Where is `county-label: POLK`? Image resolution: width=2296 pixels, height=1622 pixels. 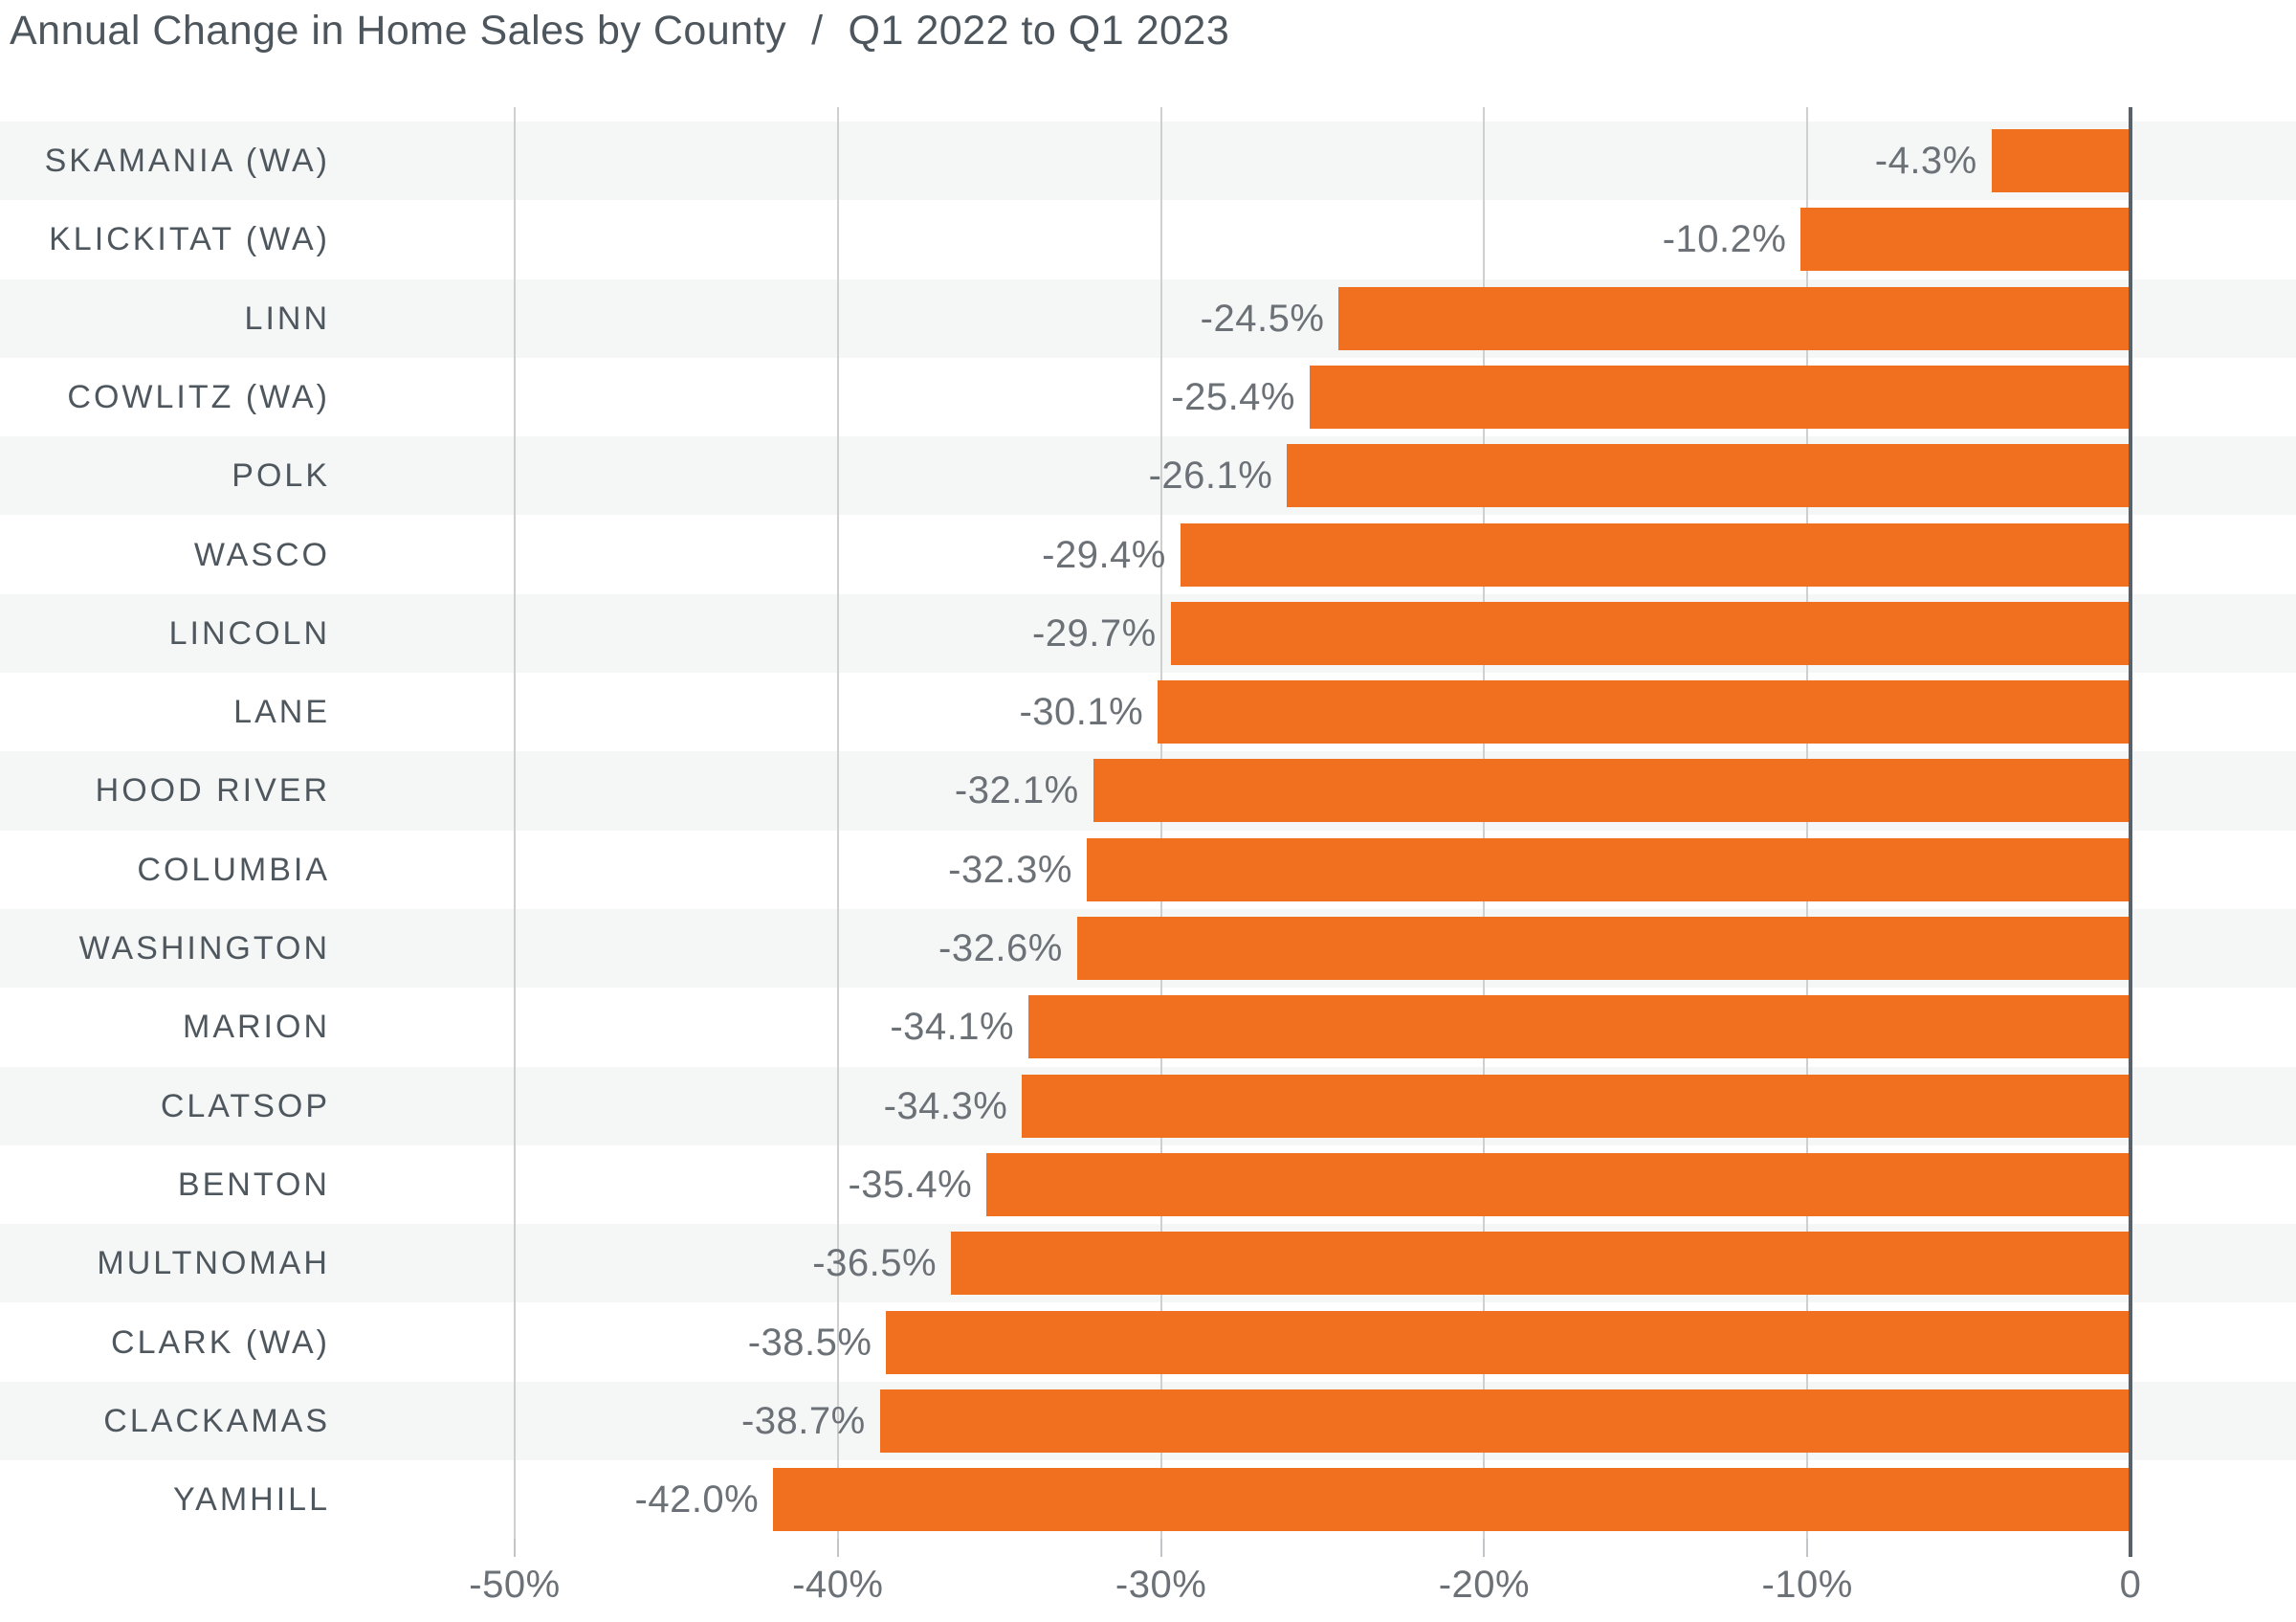 county-label: POLK is located at coordinates (281, 476).